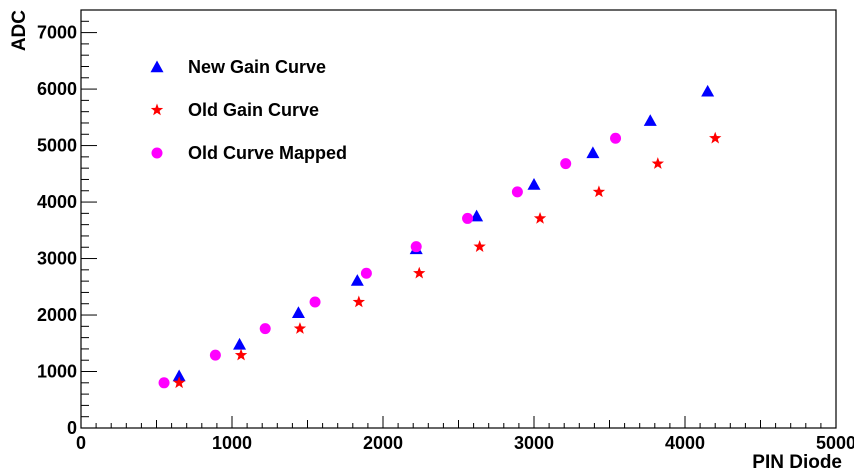 The width and height of the screenshot is (854, 472). What do you see at coordinates (253, 110) in the screenshot?
I see `legend-label: Old Gain Curve` at bounding box center [253, 110].